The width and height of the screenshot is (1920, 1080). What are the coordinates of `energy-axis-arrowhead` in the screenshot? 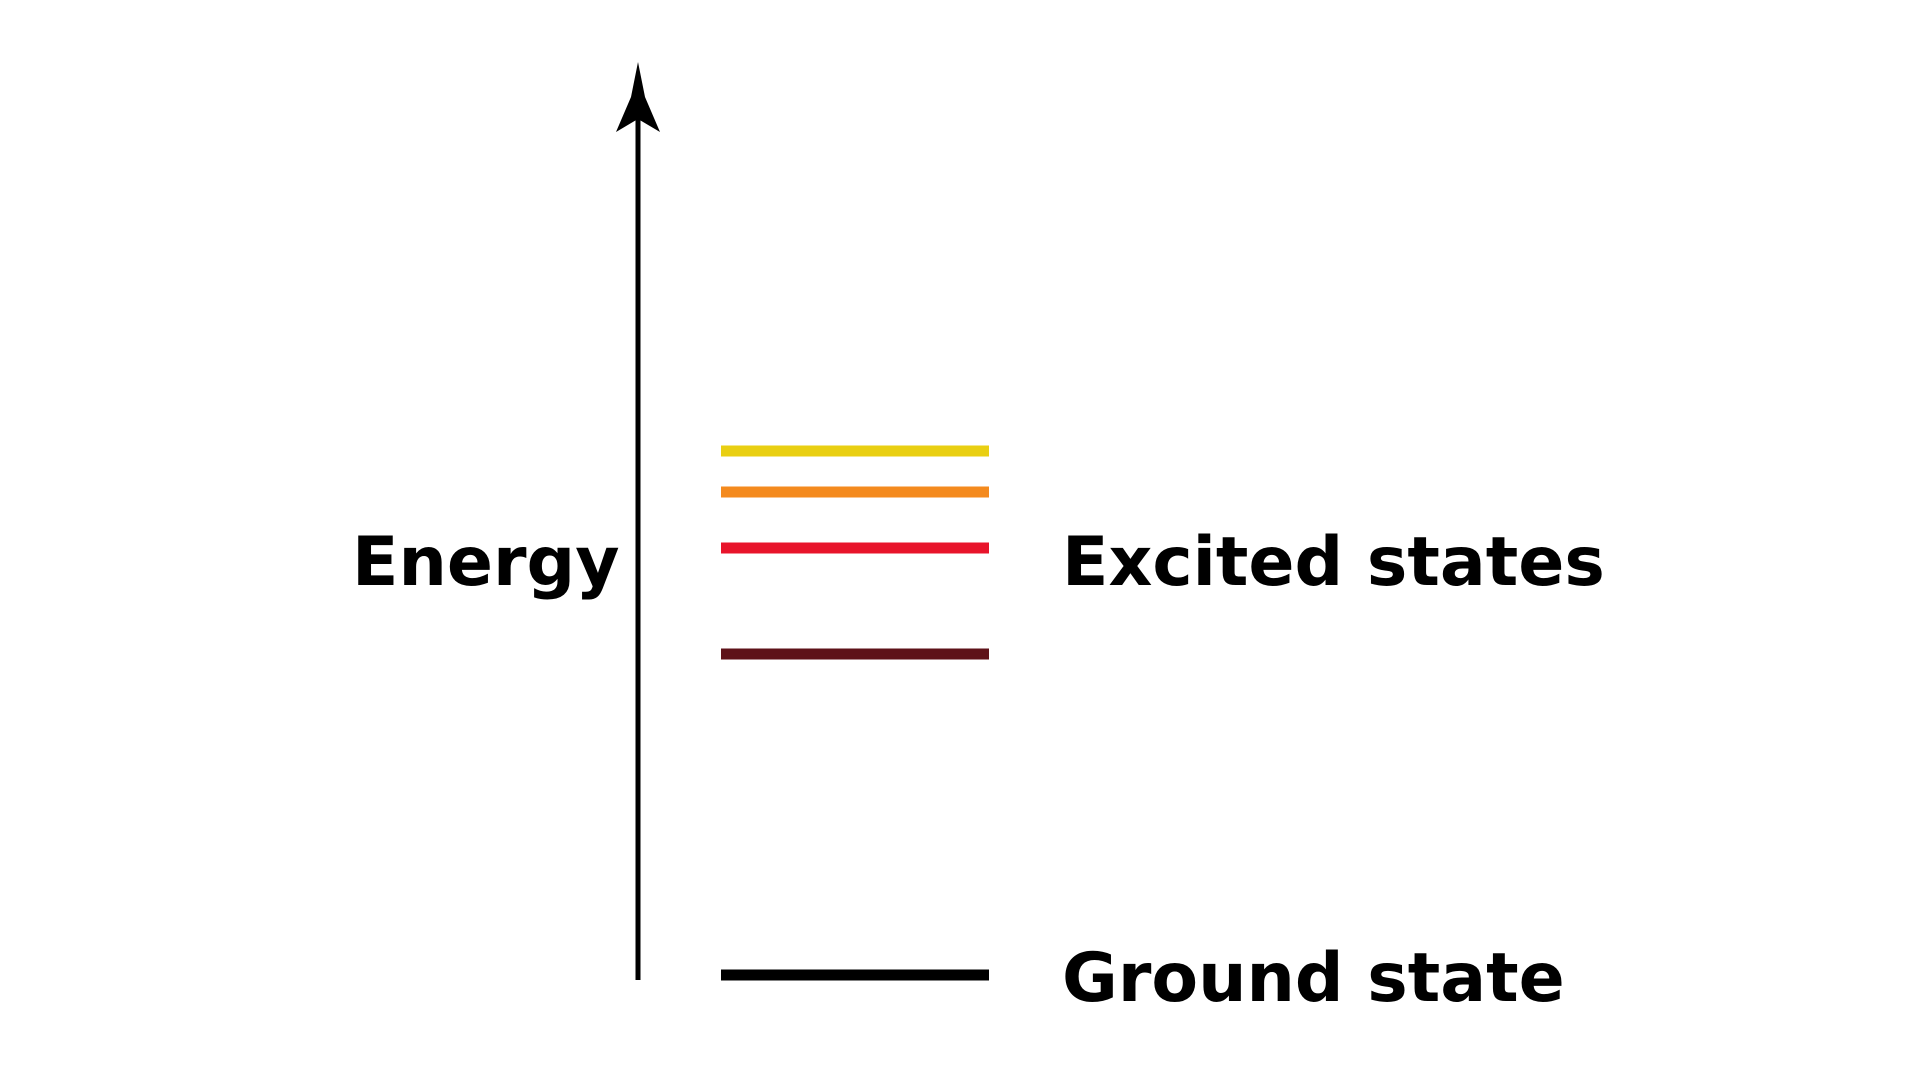 It's located at (638, 97).